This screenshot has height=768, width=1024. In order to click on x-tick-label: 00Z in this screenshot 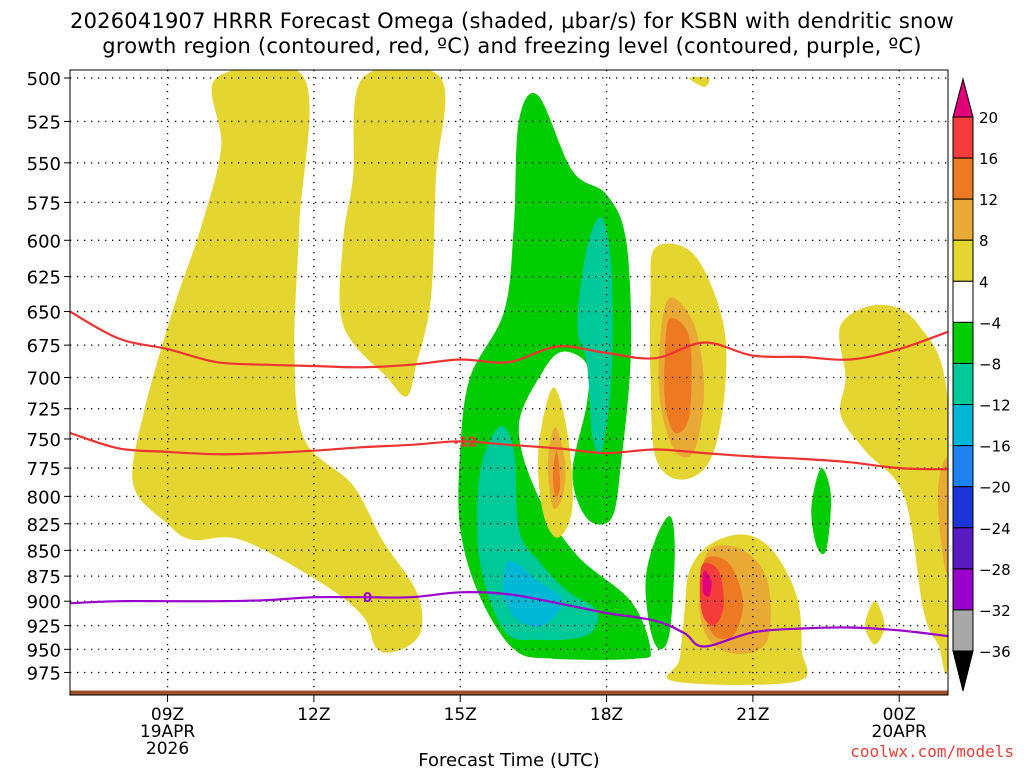, I will do `click(899, 715)`.